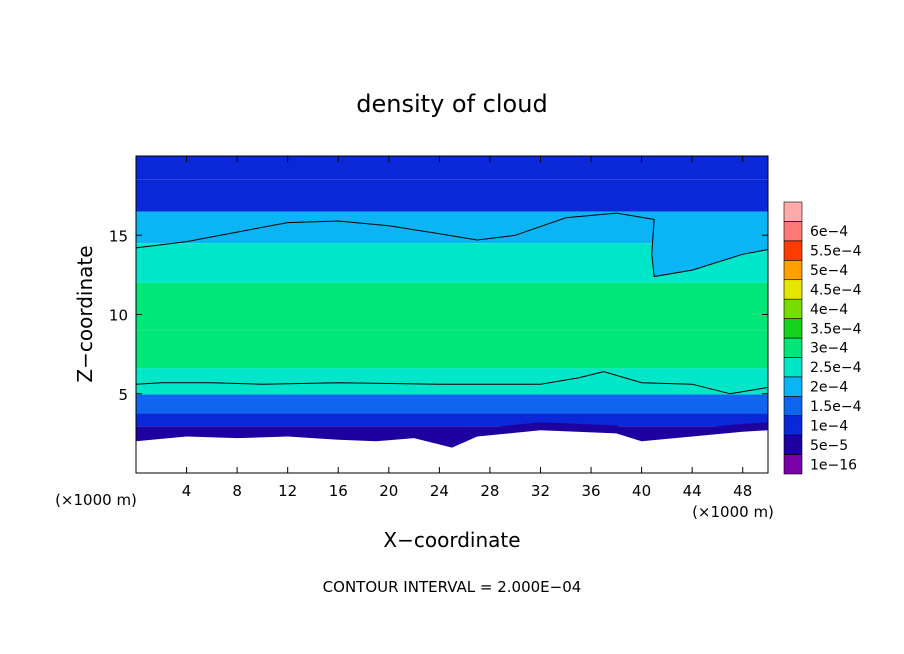  What do you see at coordinates (829, 388) in the screenshot?
I see `colorbar-tick-label: 2e−4` at bounding box center [829, 388].